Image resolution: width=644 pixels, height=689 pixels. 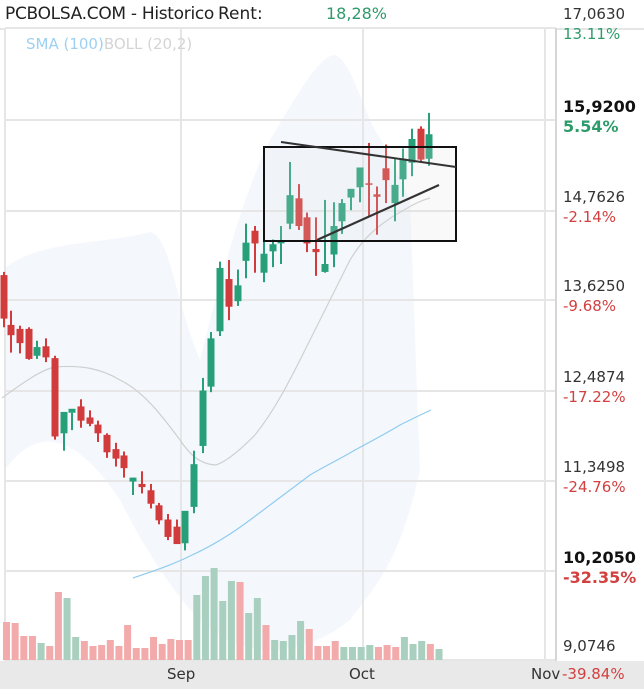 What do you see at coordinates (590, 217) in the screenshot?
I see `pct-tick-label: -2.14%` at bounding box center [590, 217].